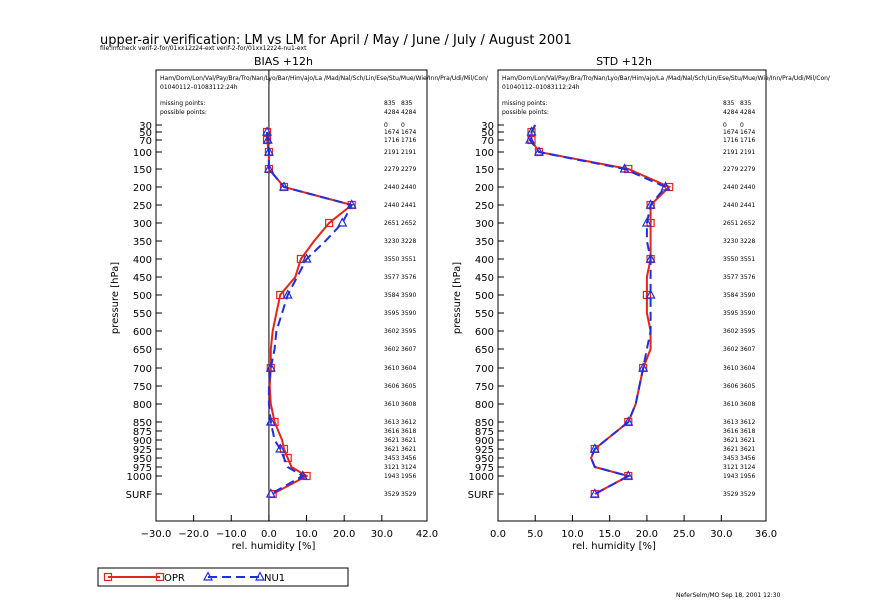 This screenshot has width=892, height=616. What do you see at coordinates (283, 61) in the screenshot?
I see `panel-title: BIAS +12h` at bounding box center [283, 61].